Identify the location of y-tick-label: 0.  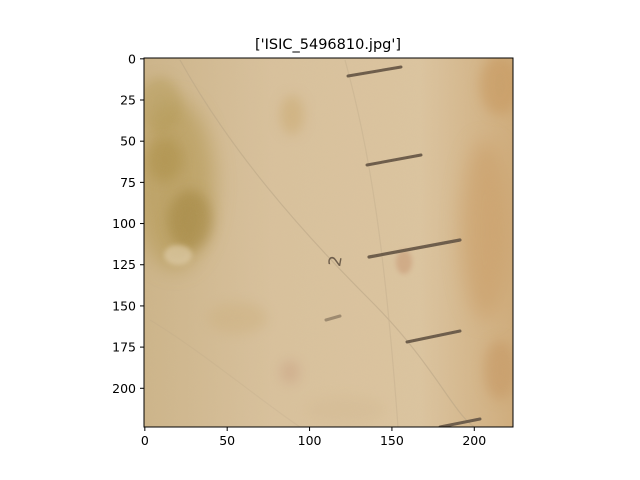
(132, 58).